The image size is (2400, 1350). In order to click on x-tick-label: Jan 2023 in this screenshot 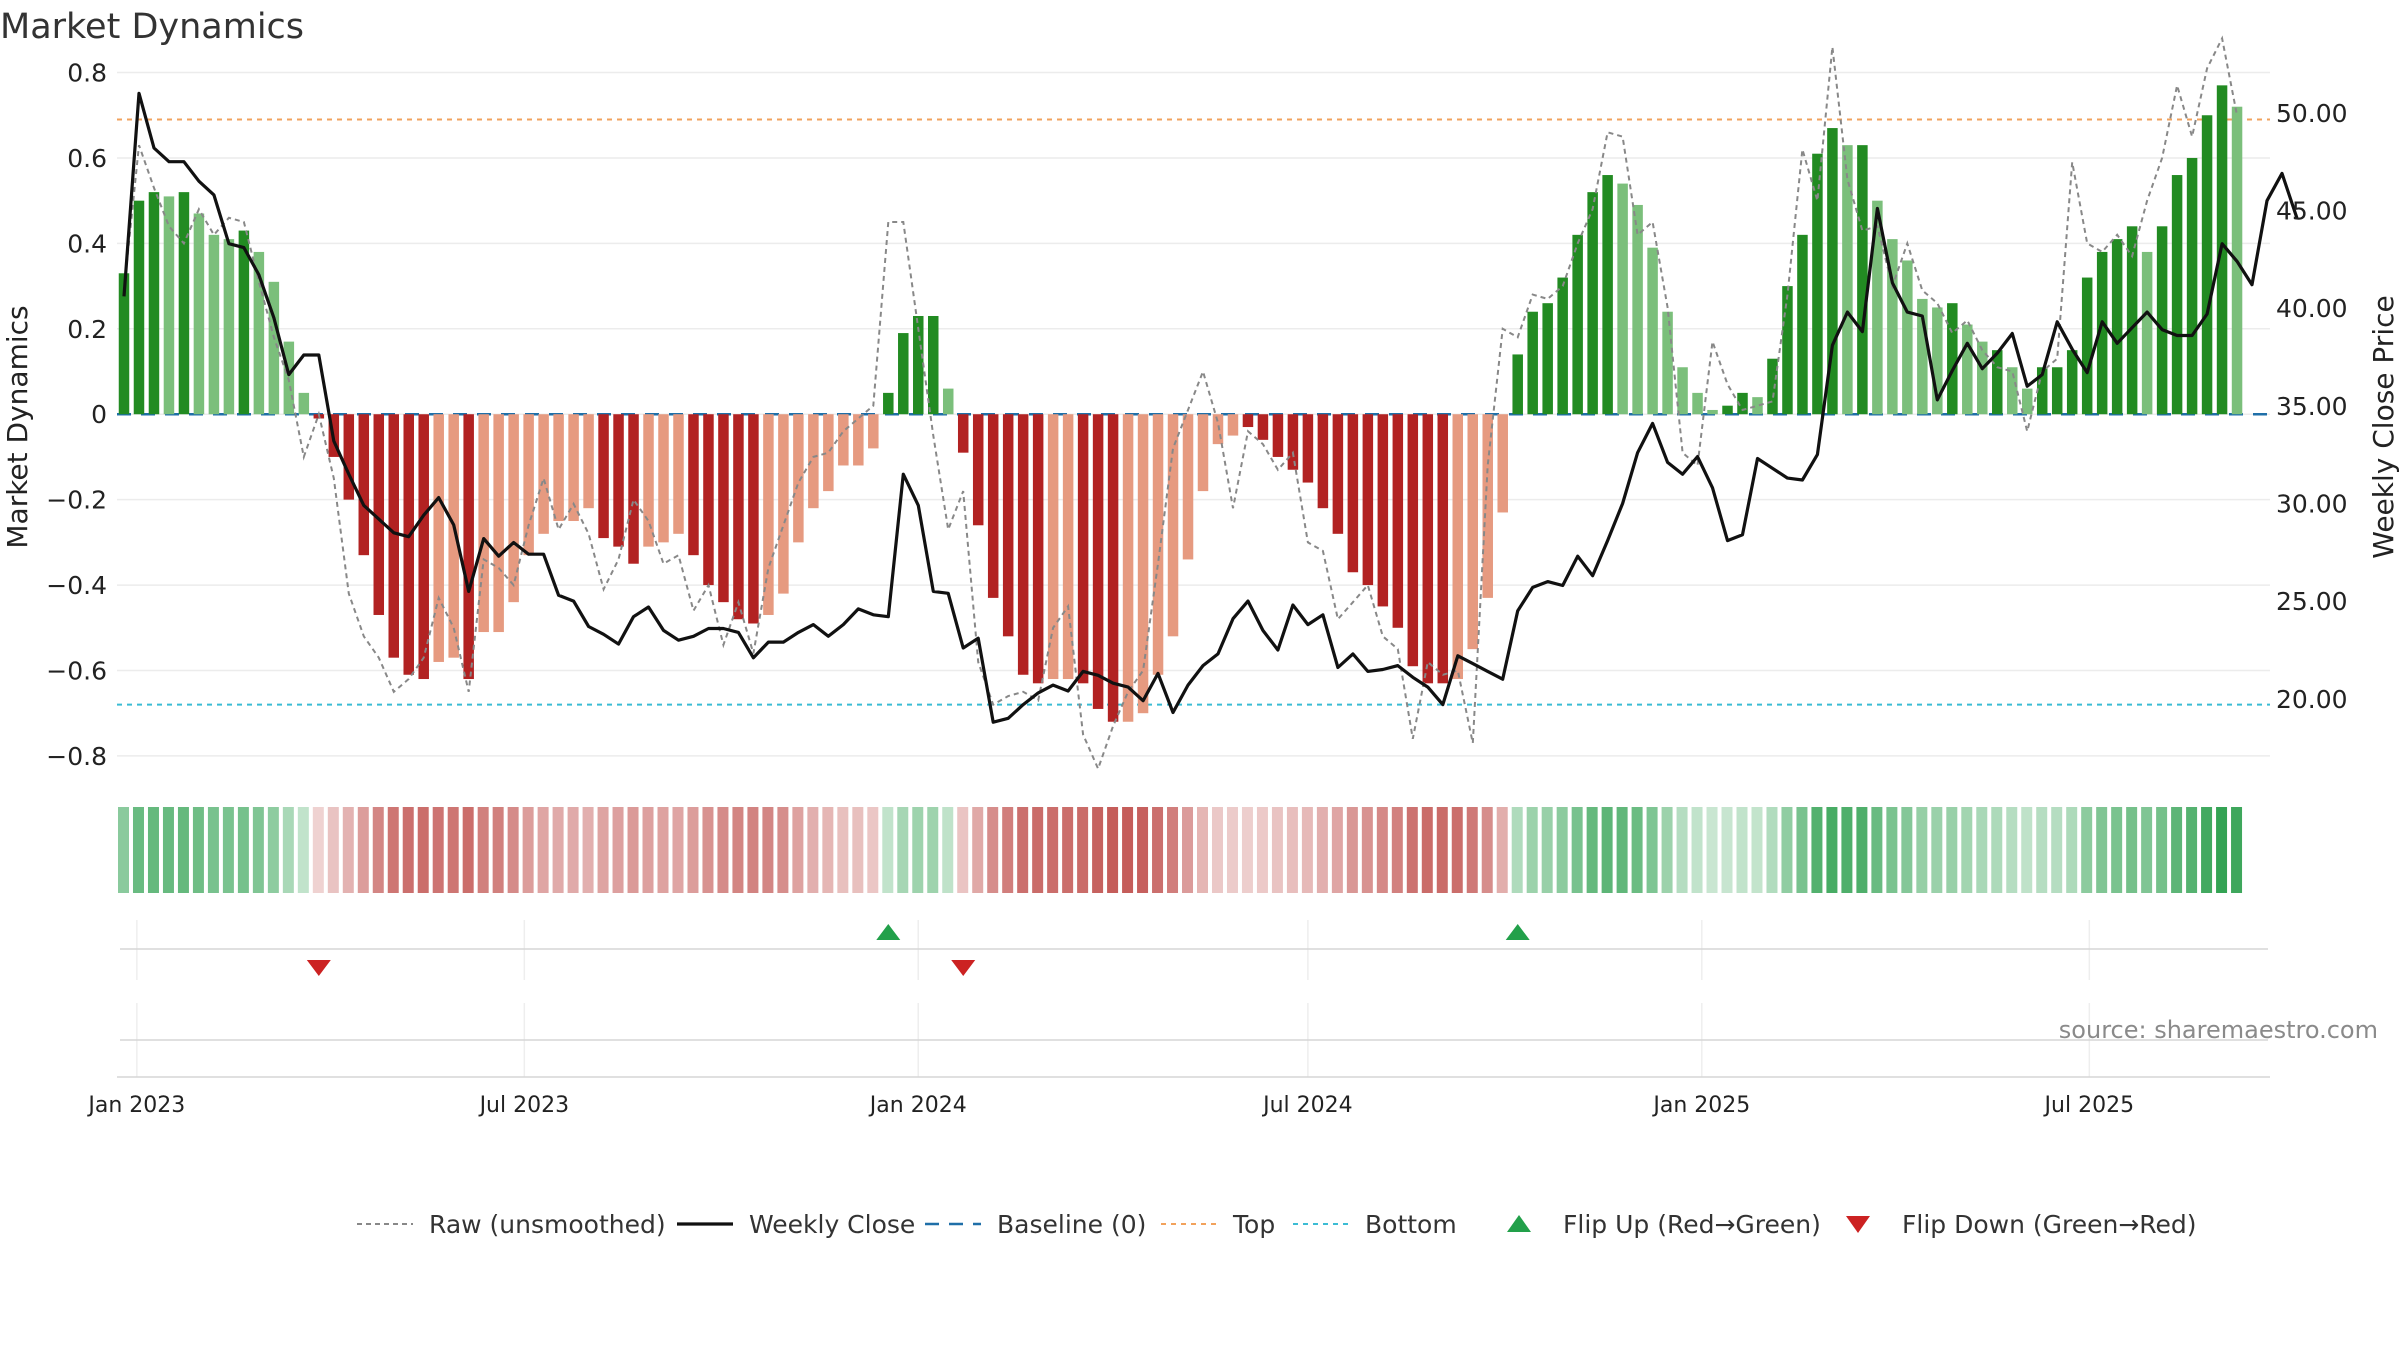, I will do `click(135, 1105)`.